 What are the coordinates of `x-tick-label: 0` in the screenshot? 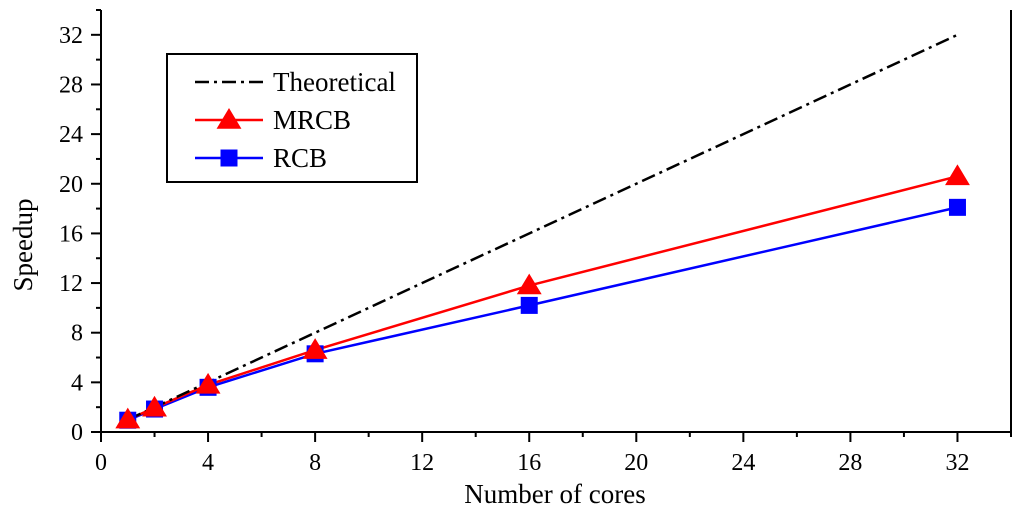 It's located at (101, 463).